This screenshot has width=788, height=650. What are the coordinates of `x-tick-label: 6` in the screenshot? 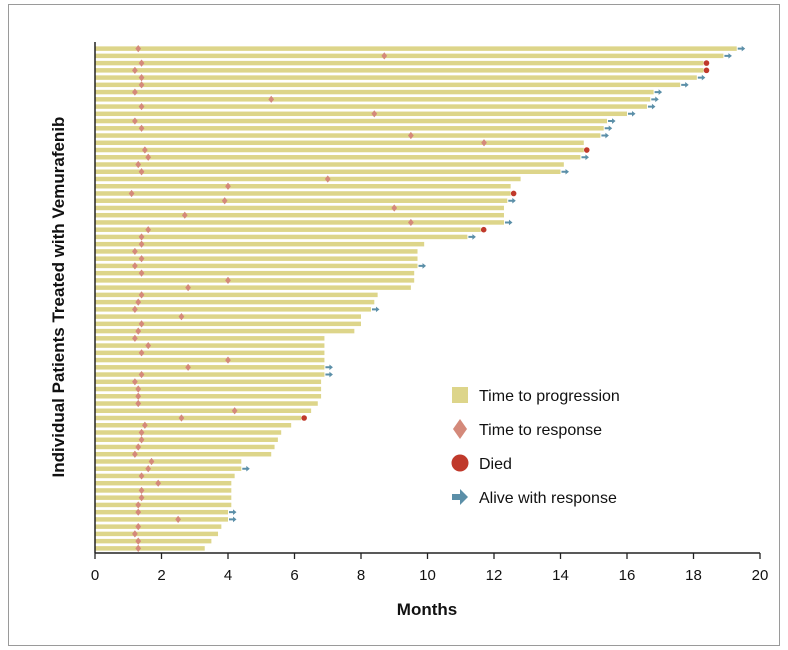 It's located at (294, 575).